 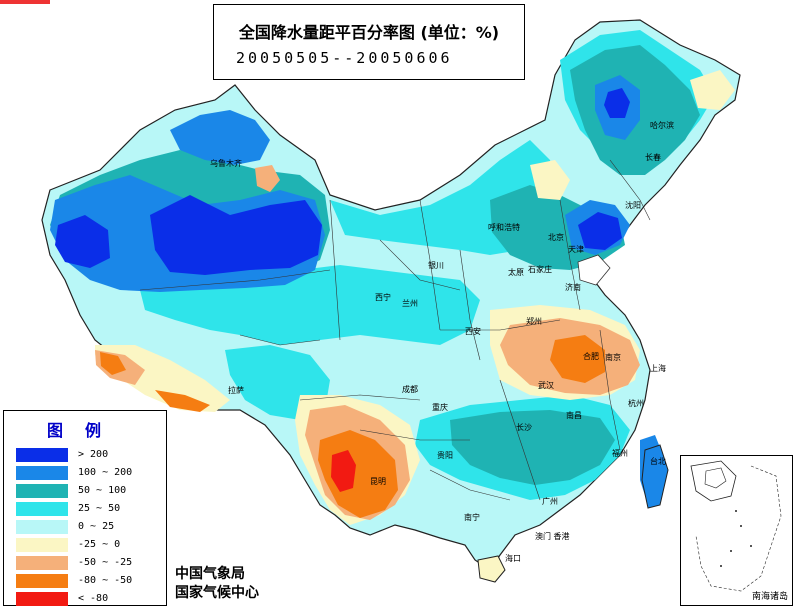 I want to click on south-china-sea-inset: 南海诸岛, so click(x=736, y=530).